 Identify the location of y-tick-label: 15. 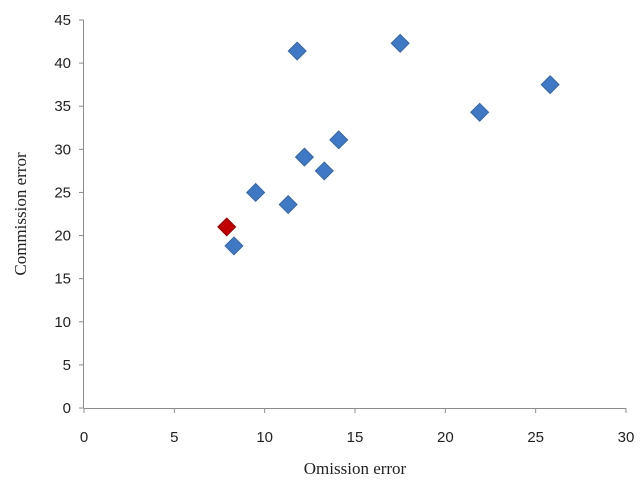
(62, 279).